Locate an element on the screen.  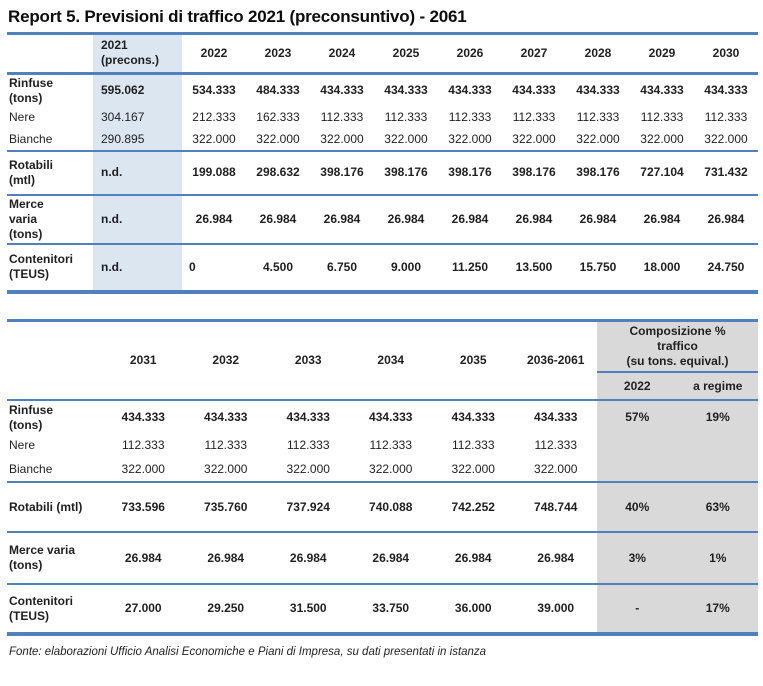
table2-subheader-row: 2022 a regime is located at coordinates (383, 386).